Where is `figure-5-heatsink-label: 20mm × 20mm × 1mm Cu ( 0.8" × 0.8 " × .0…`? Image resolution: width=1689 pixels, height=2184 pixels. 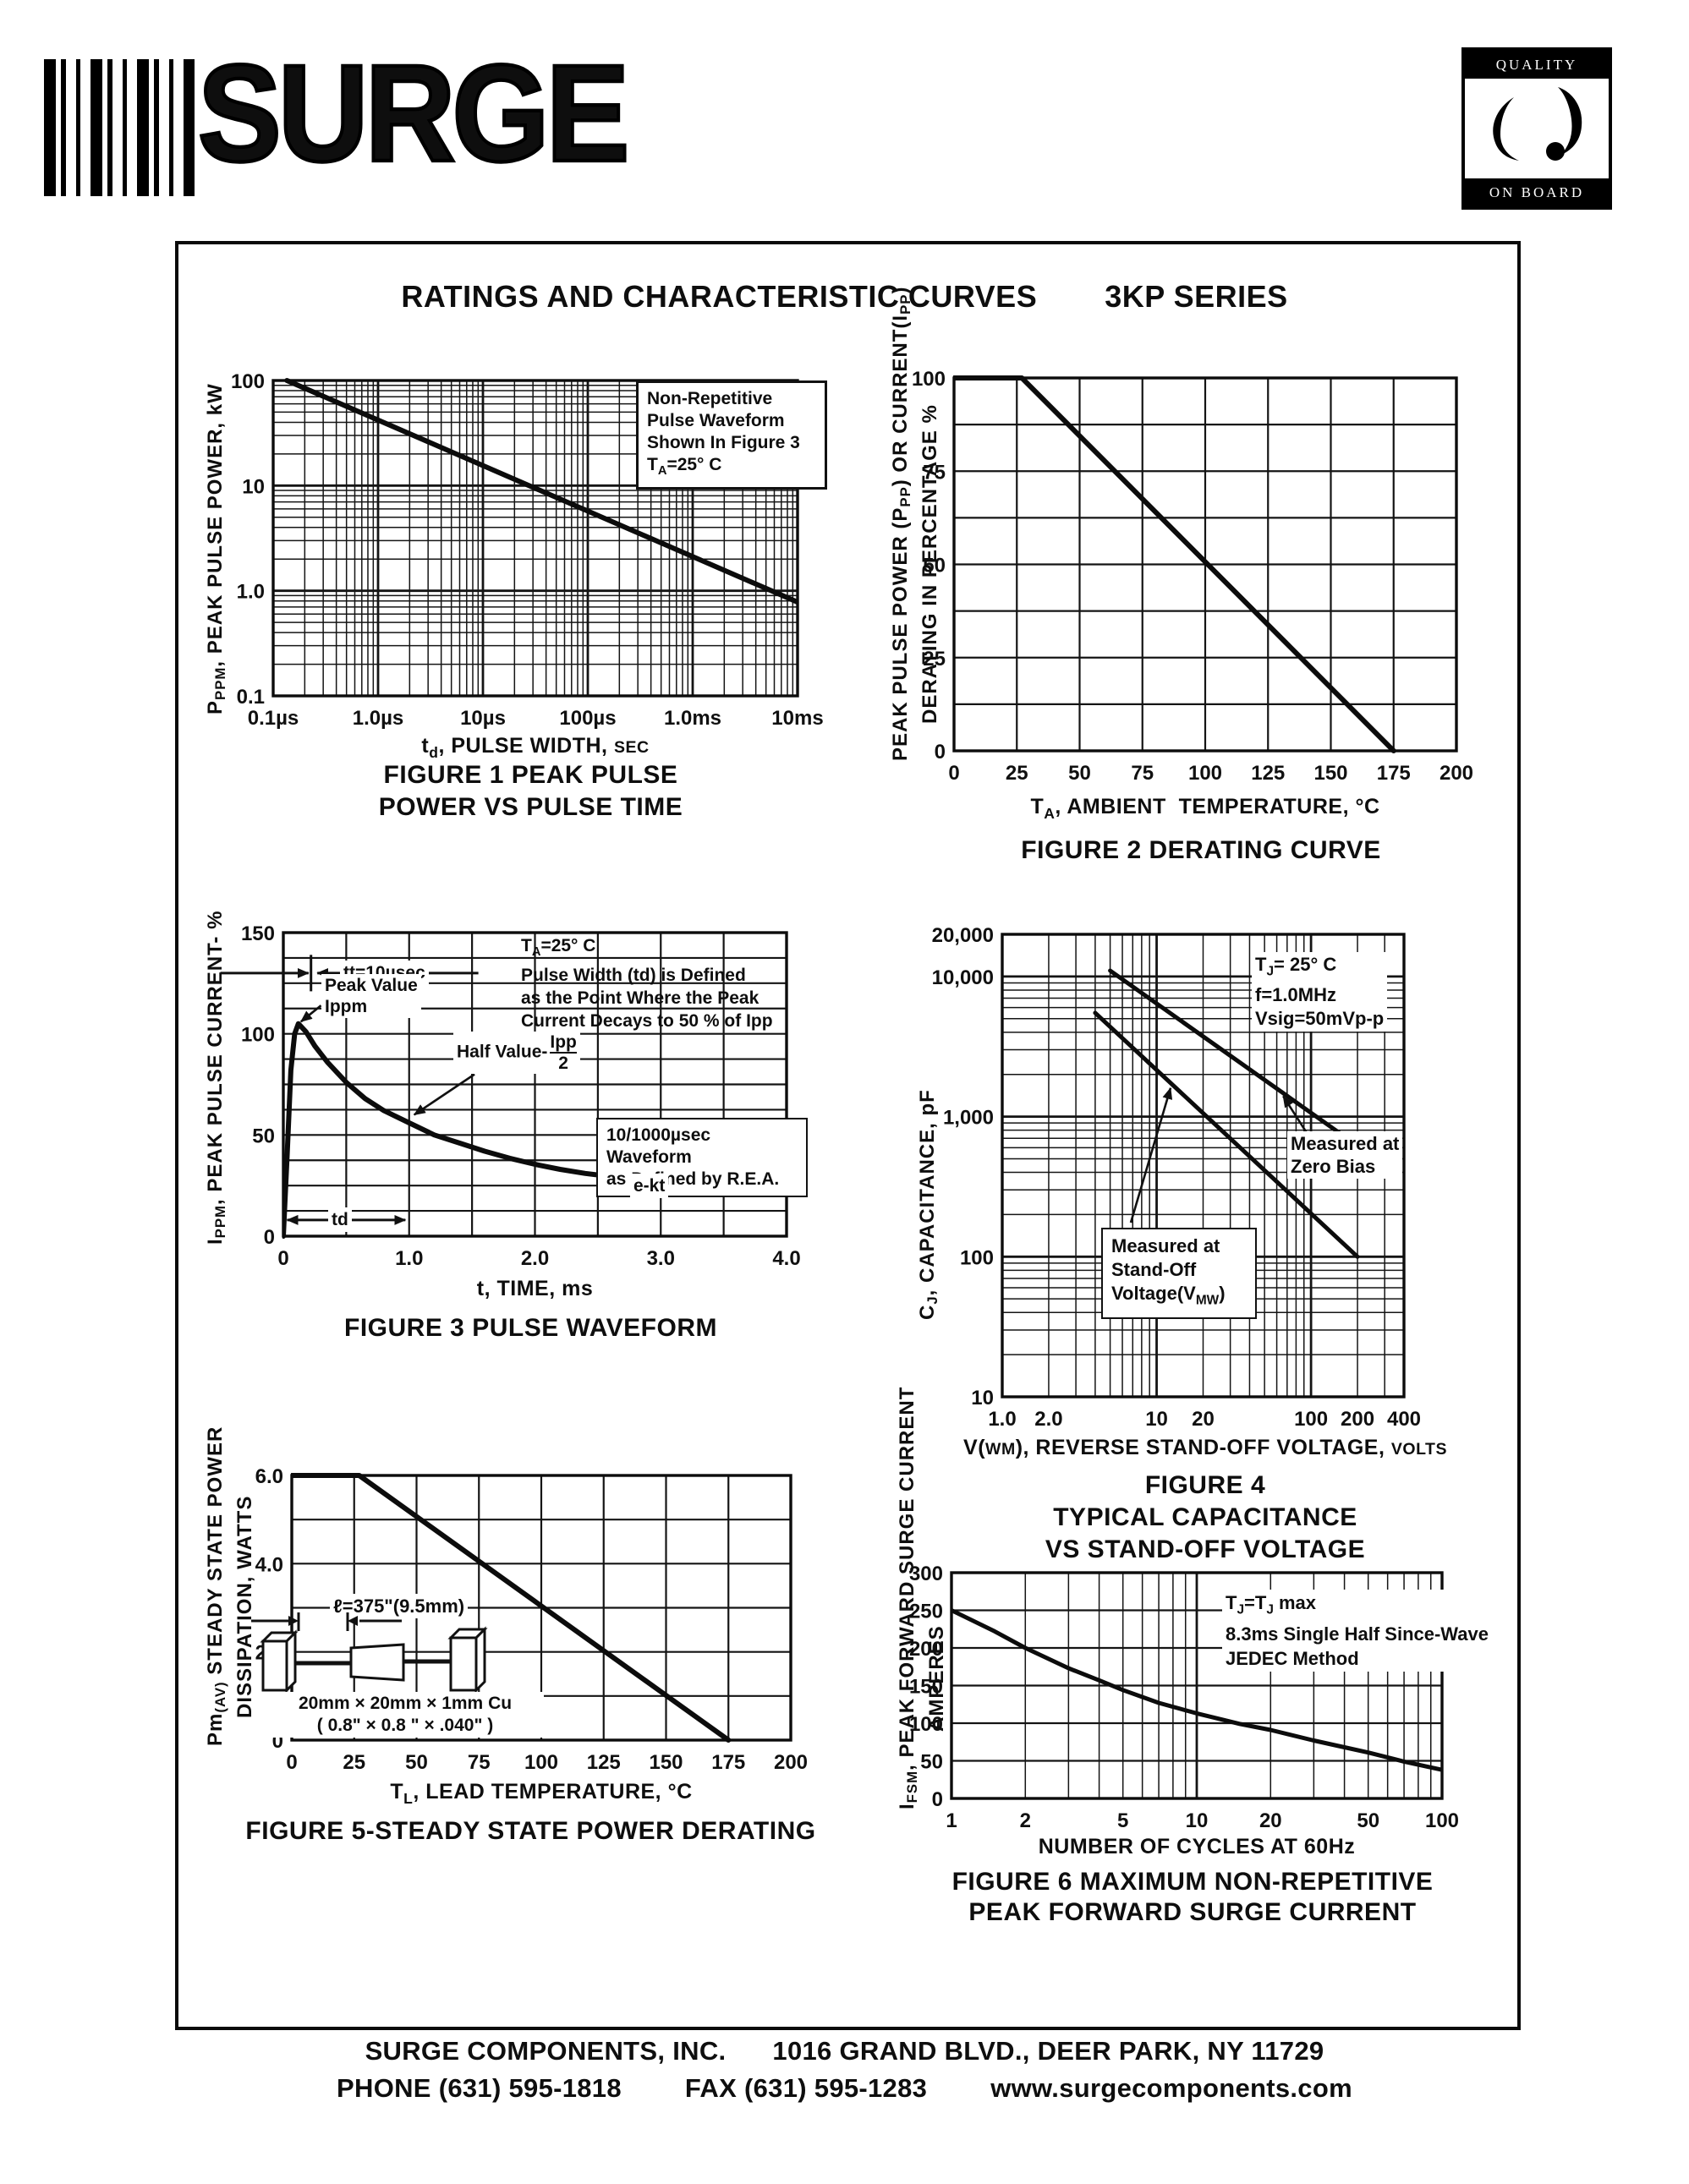 figure-5-heatsink-label: 20mm × 20mm × 1mm Cu ( 0.8" × 0.8 " × .0… is located at coordinates (405, 1715).